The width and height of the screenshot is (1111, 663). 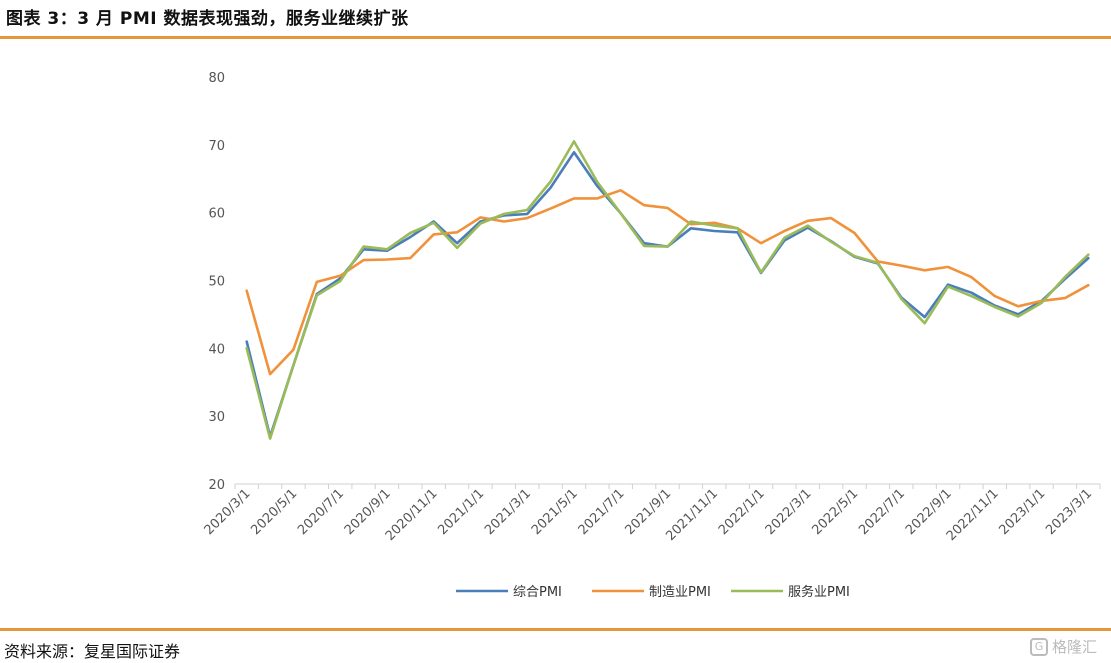 What do you see at coordinates (835, 512) in the screenshot?
I see `x-tick-label: 2022/5/1` at bounding box center [835, 512].